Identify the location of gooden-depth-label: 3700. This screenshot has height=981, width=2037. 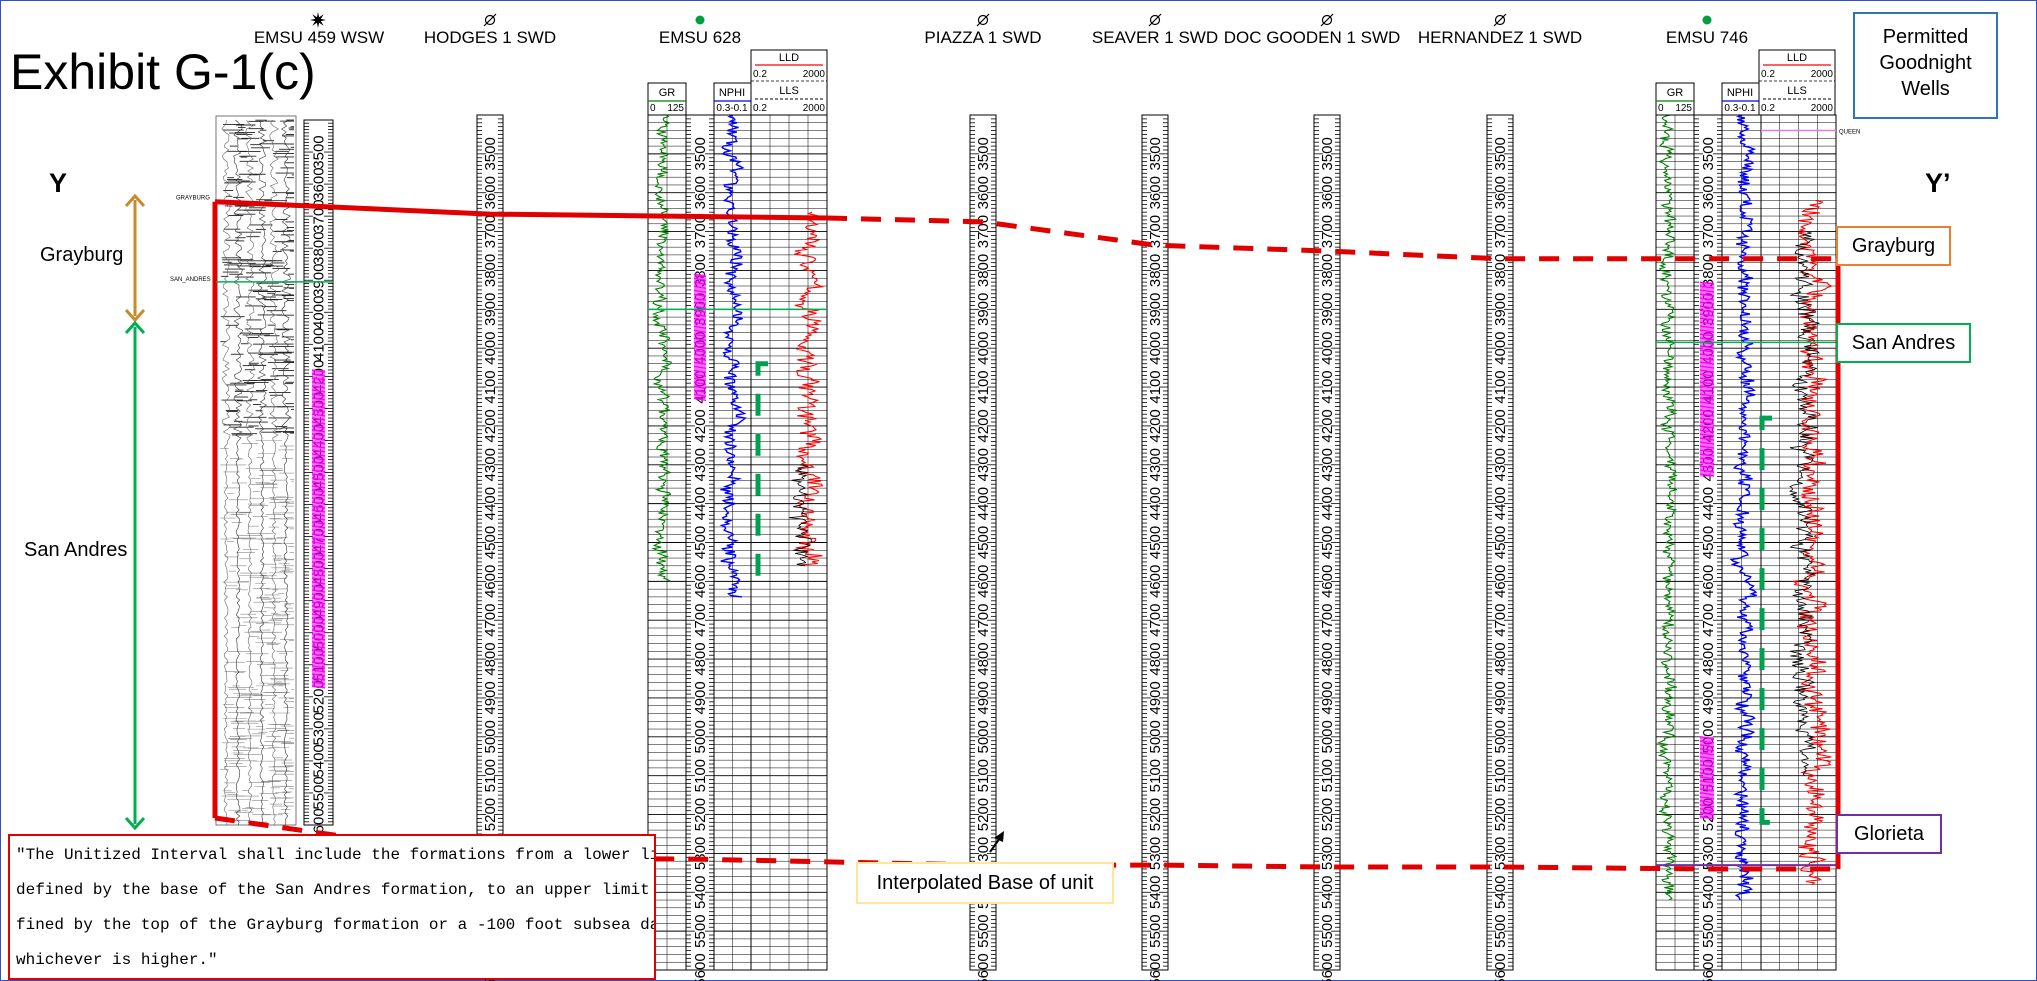
(1327, 231).